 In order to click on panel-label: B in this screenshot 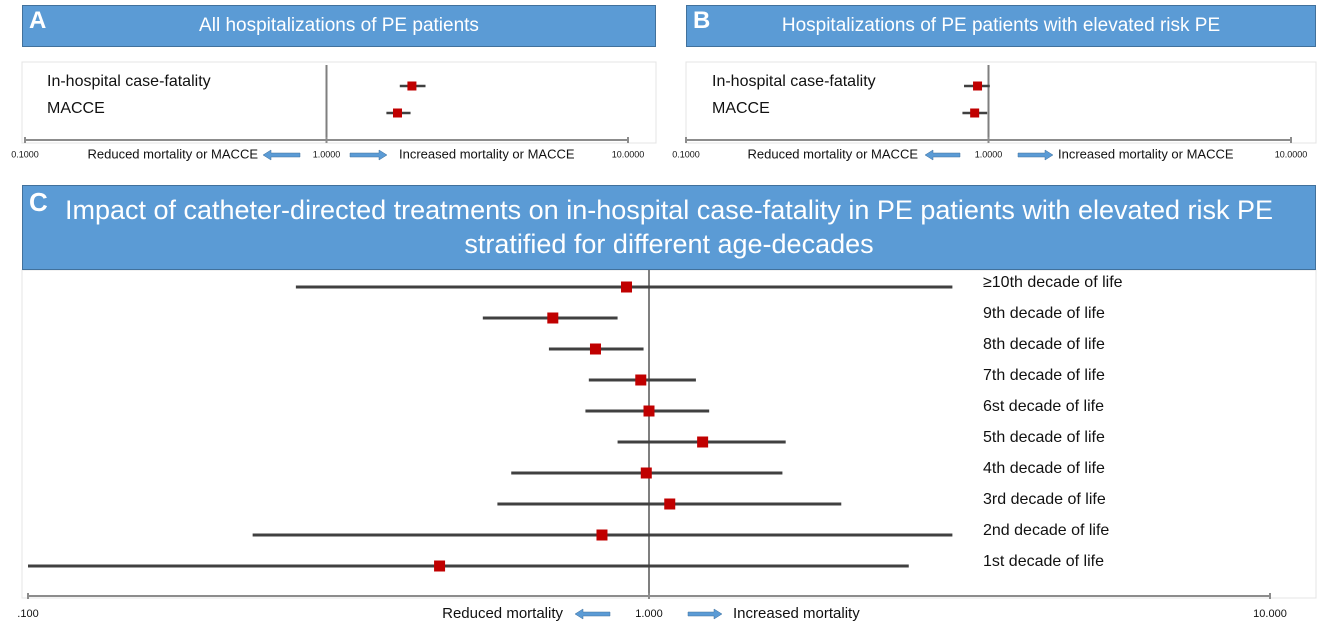, I will do `click(702, 20)`.